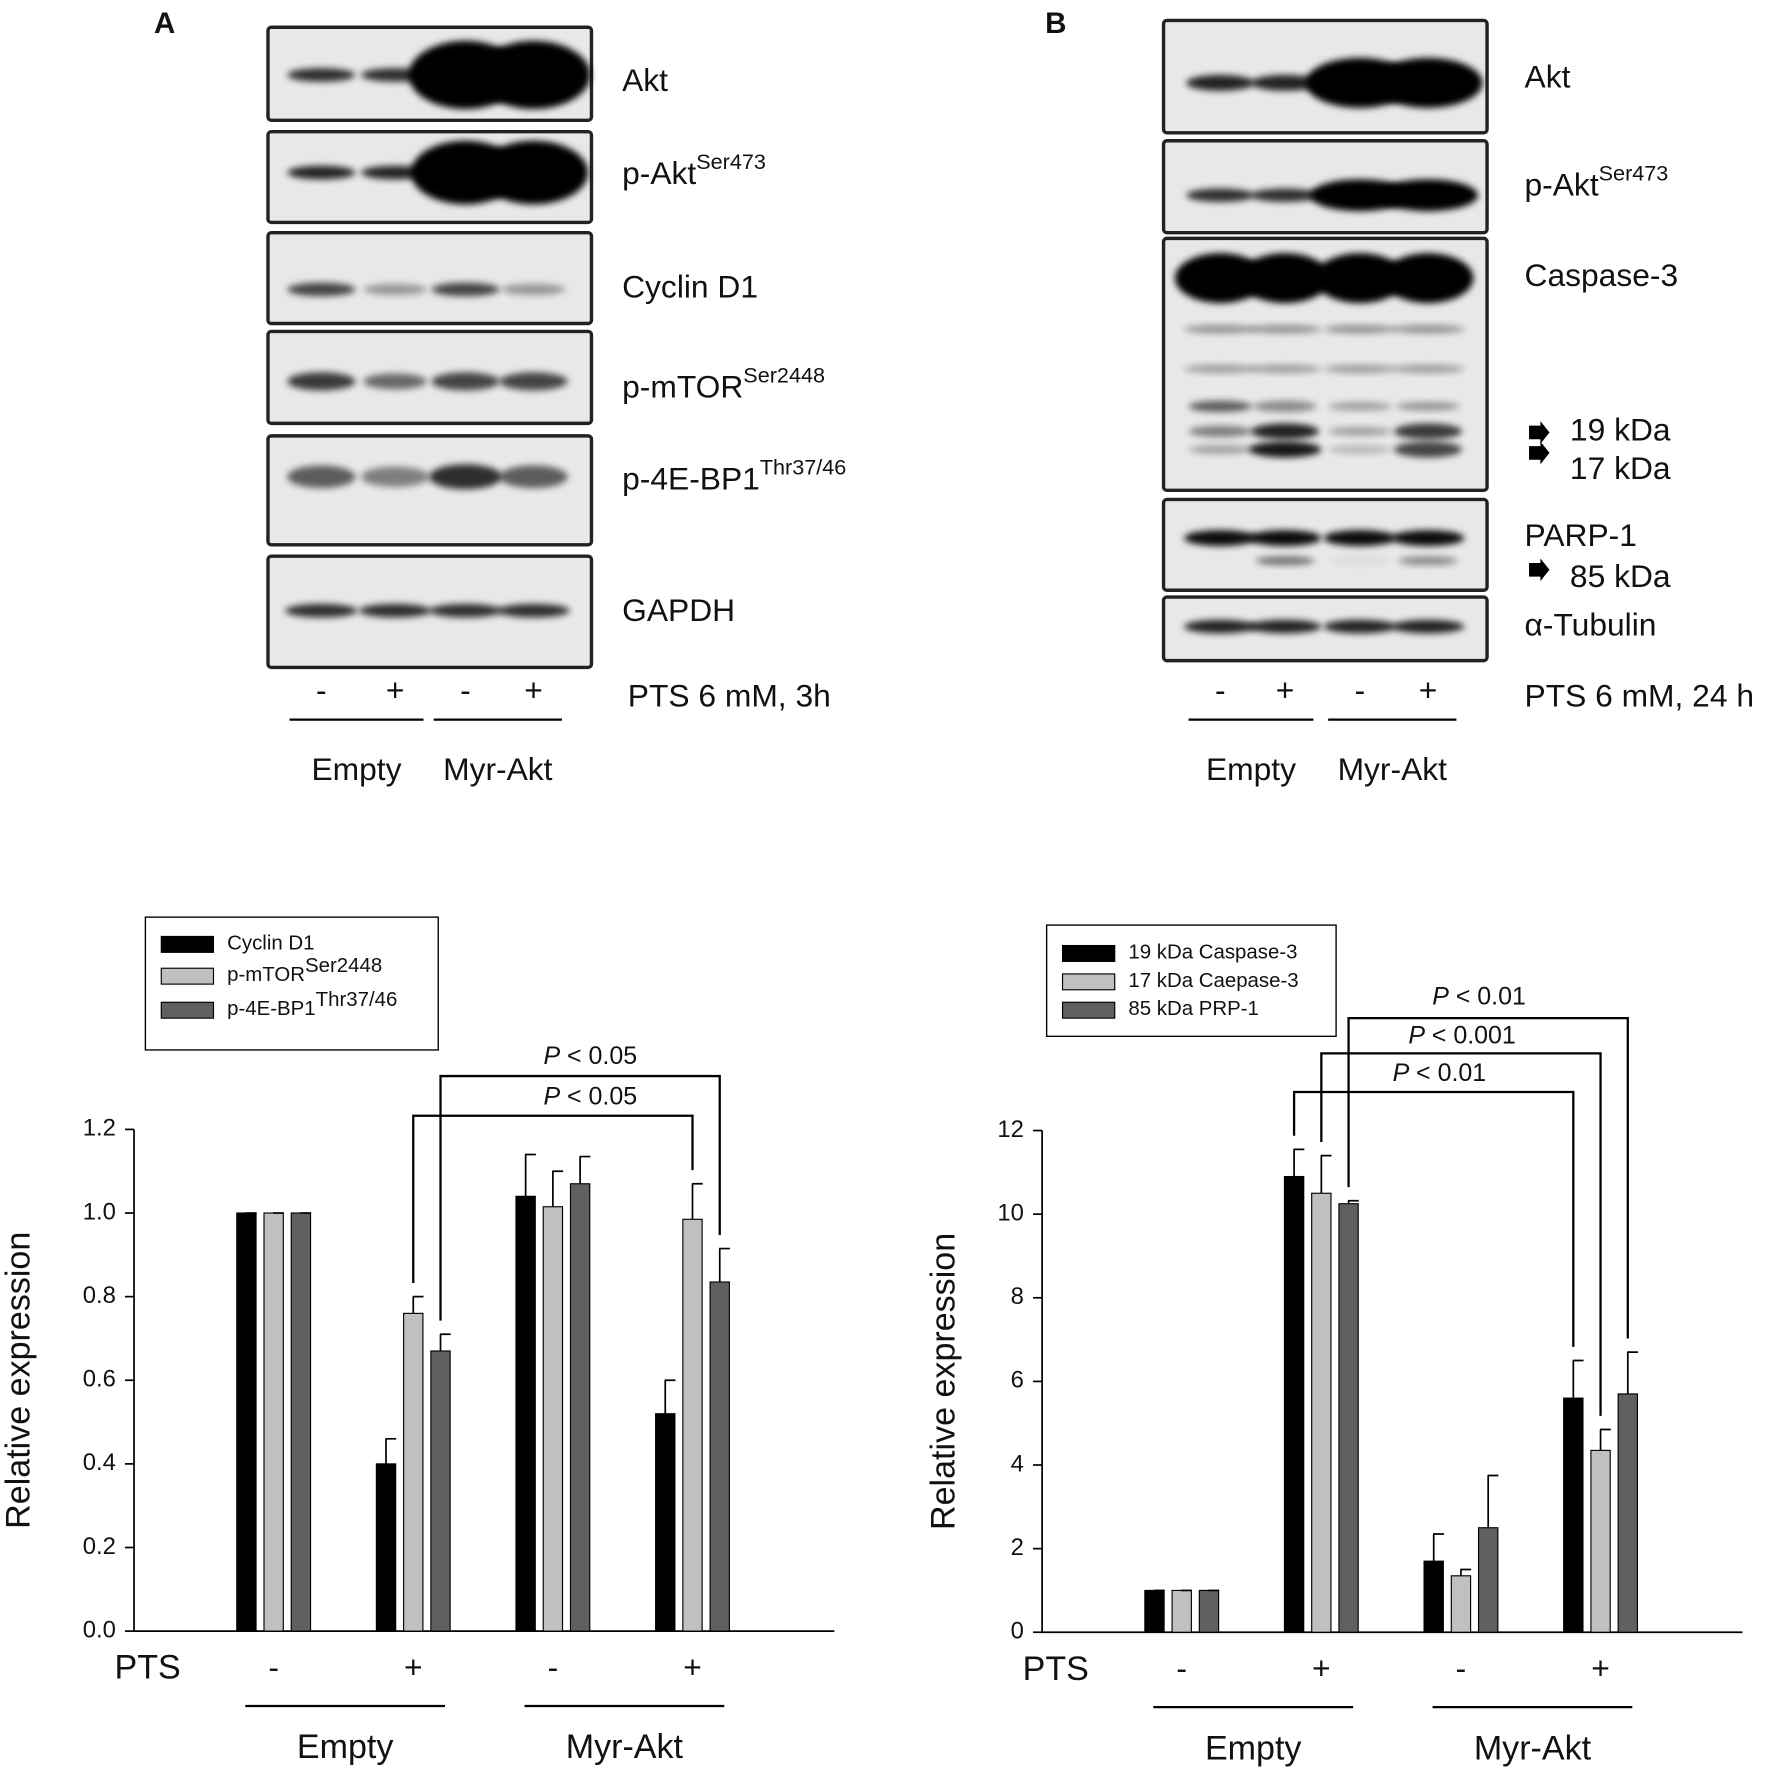 This screenshot has height=1773, width=1780. What do you see at coordinates (1581, 535) in the screenshot?
I see `blot-label-main: PARP-1` at bounding box center [1581, 535].